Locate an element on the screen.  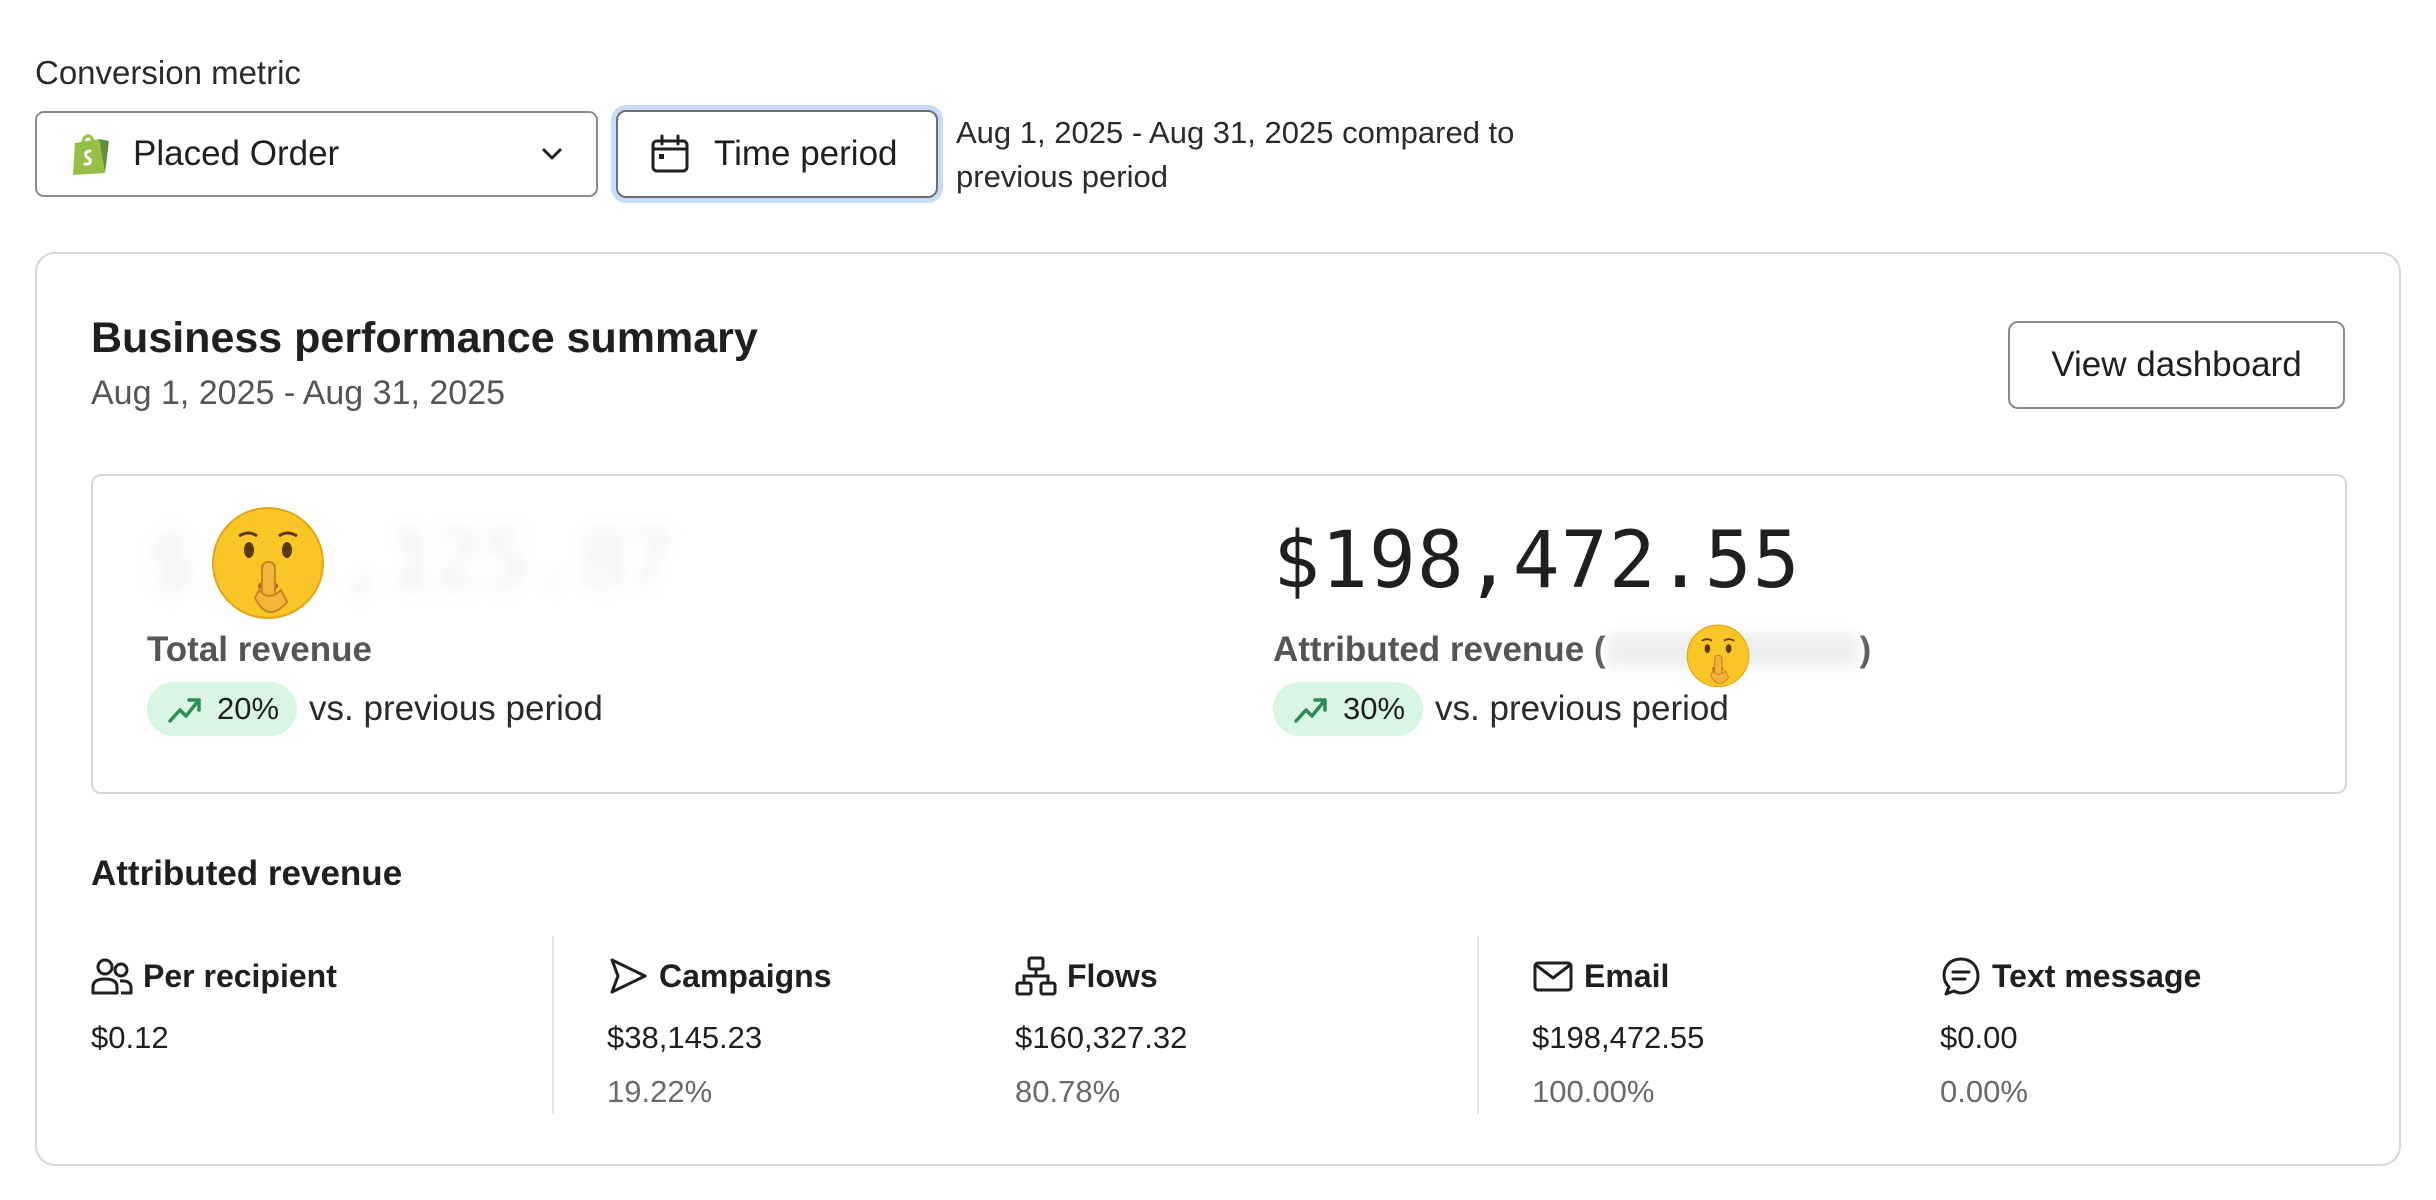
metric-email: Email $198,472.55 100.00% is located at coordinates (1618, 1034).